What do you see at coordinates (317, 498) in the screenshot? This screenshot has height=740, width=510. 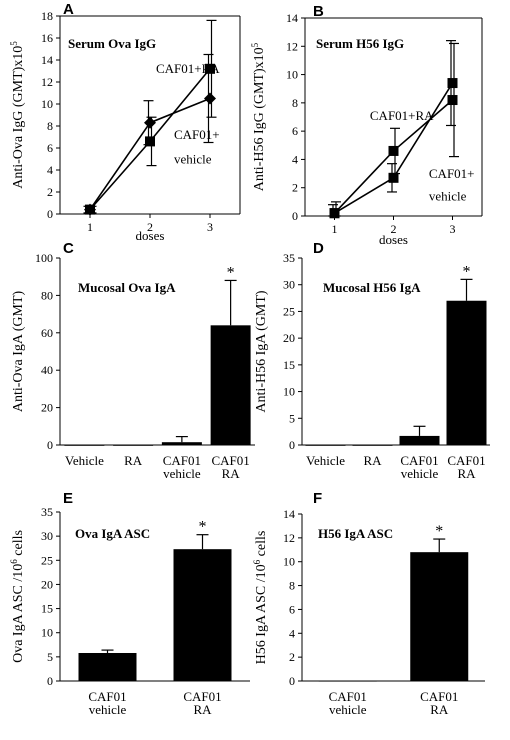 I see `panel-letter: F` at bounding box center [317, 498].